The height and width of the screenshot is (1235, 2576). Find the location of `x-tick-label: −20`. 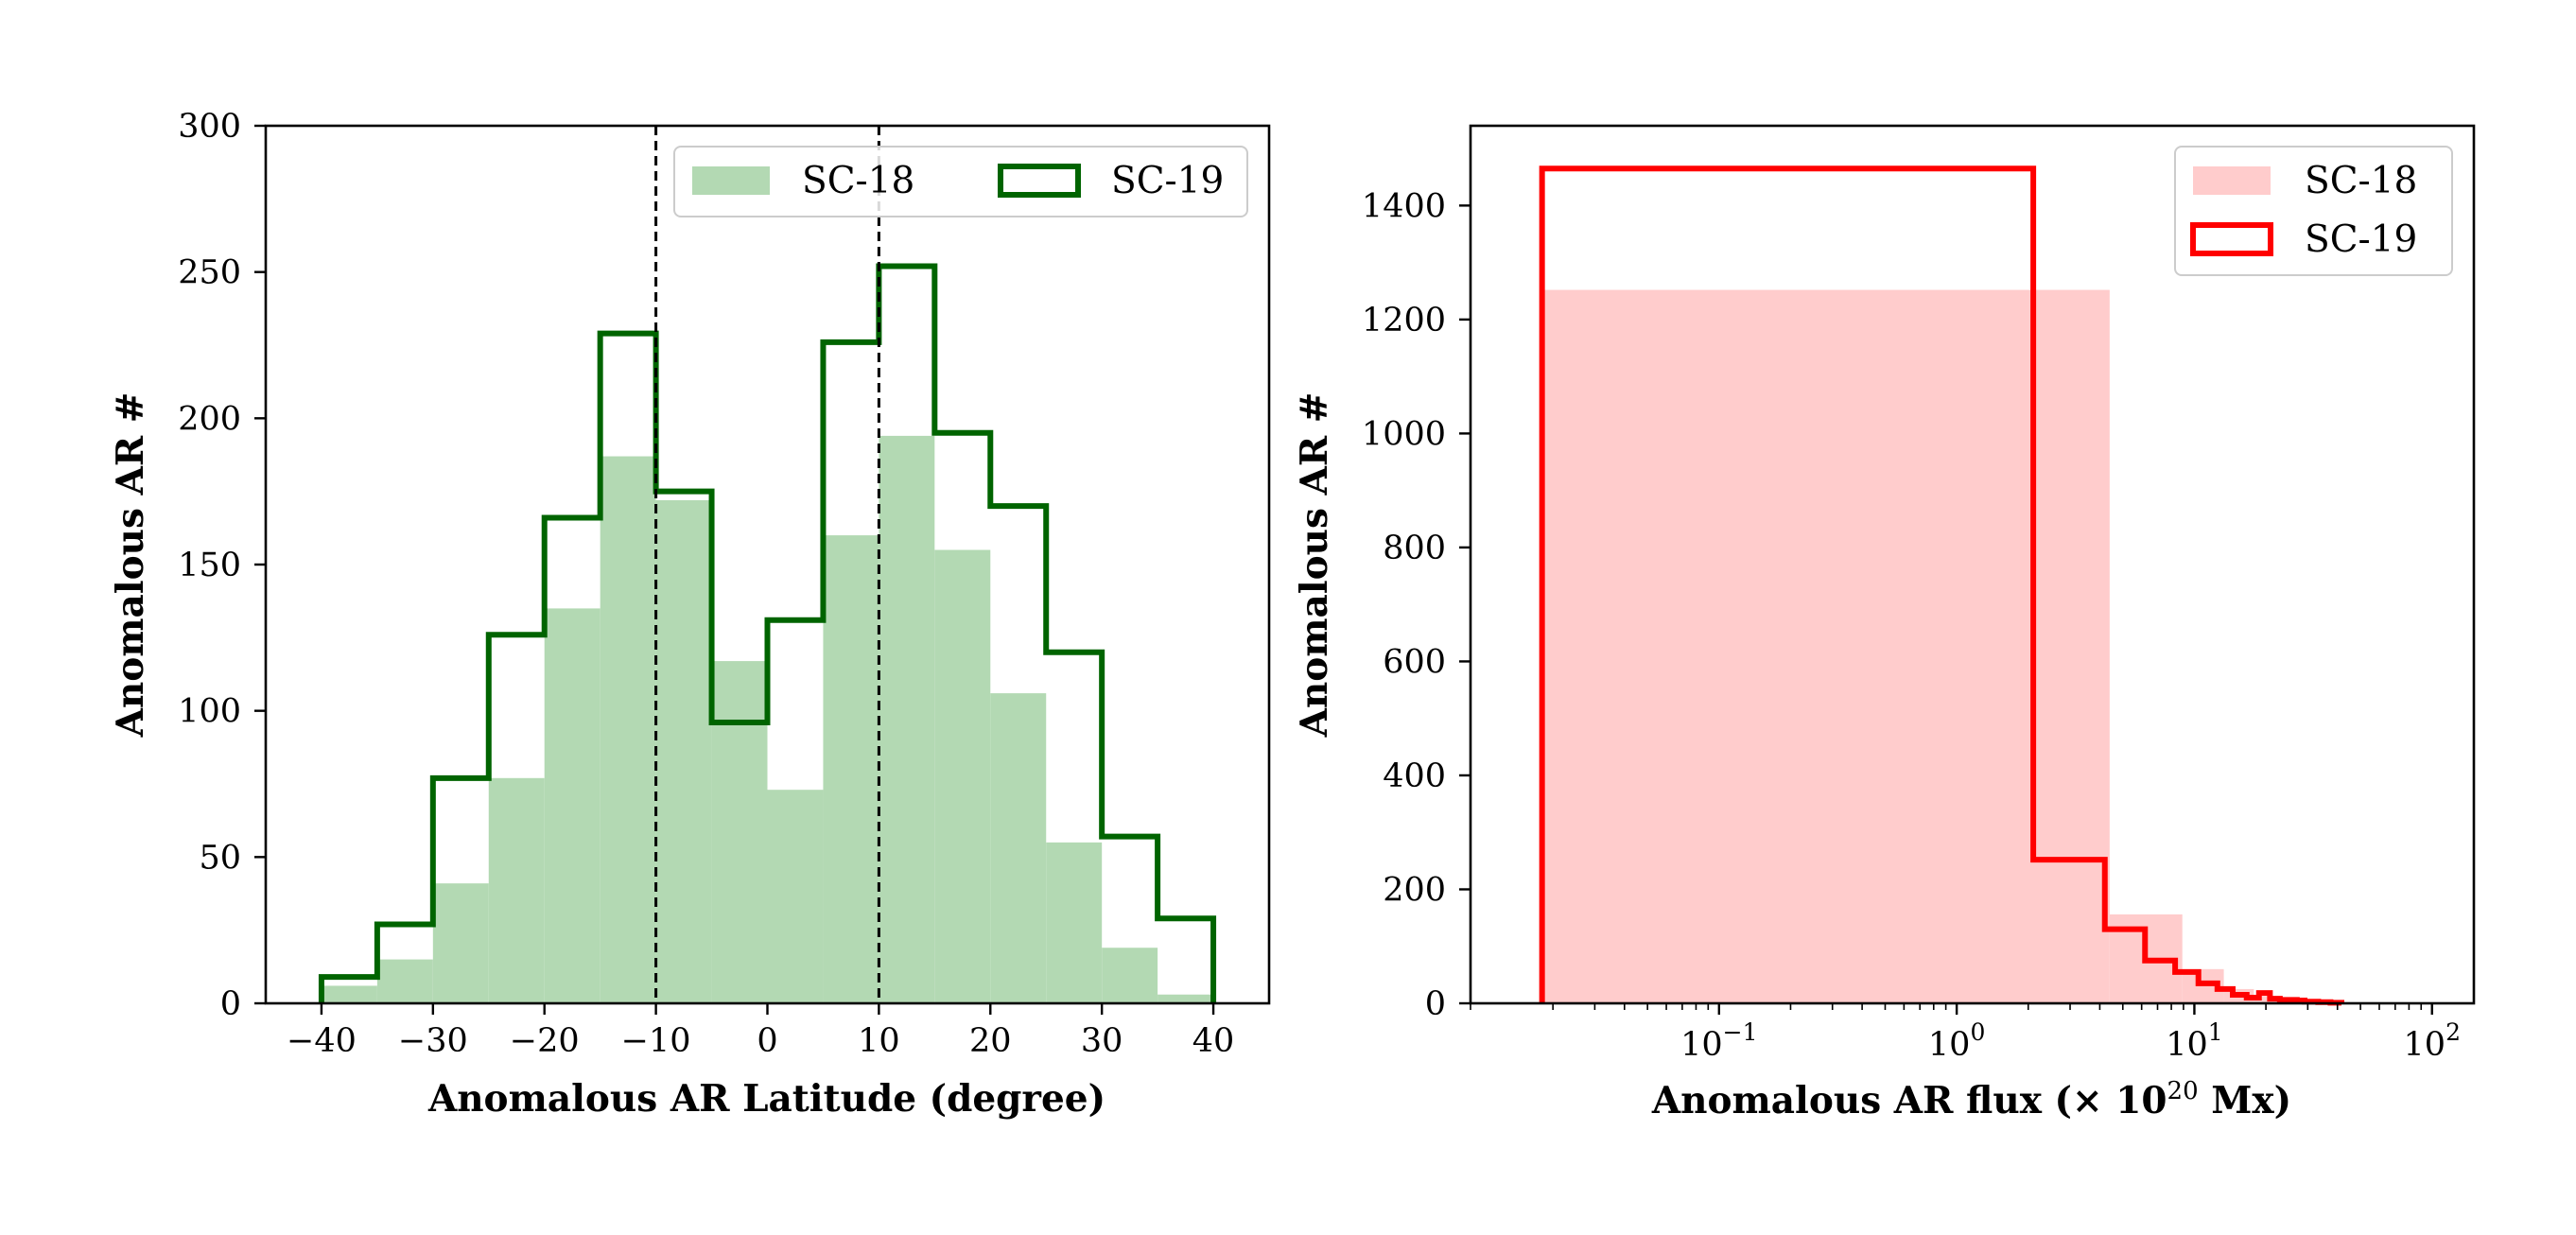

x-tick-label: −20 is located at coordinates (545, 1041).